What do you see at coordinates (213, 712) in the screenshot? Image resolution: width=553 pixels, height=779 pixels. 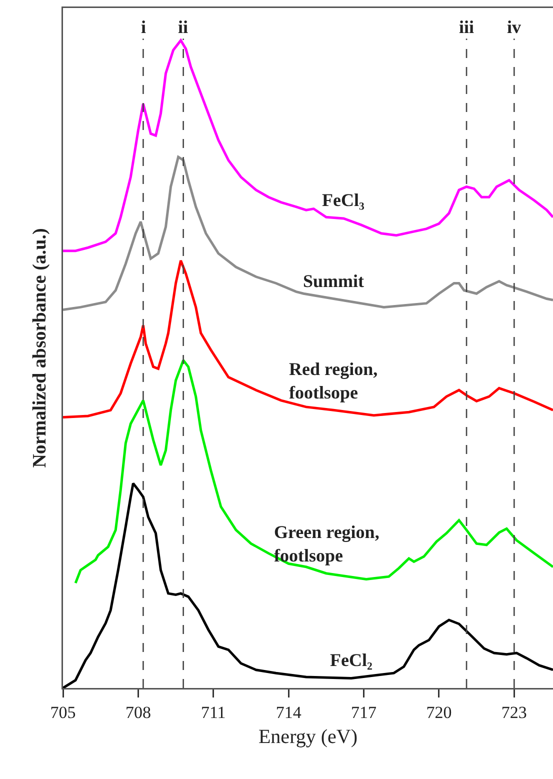 I see `x-tick-label: 711` at bounding box center [213, 712].